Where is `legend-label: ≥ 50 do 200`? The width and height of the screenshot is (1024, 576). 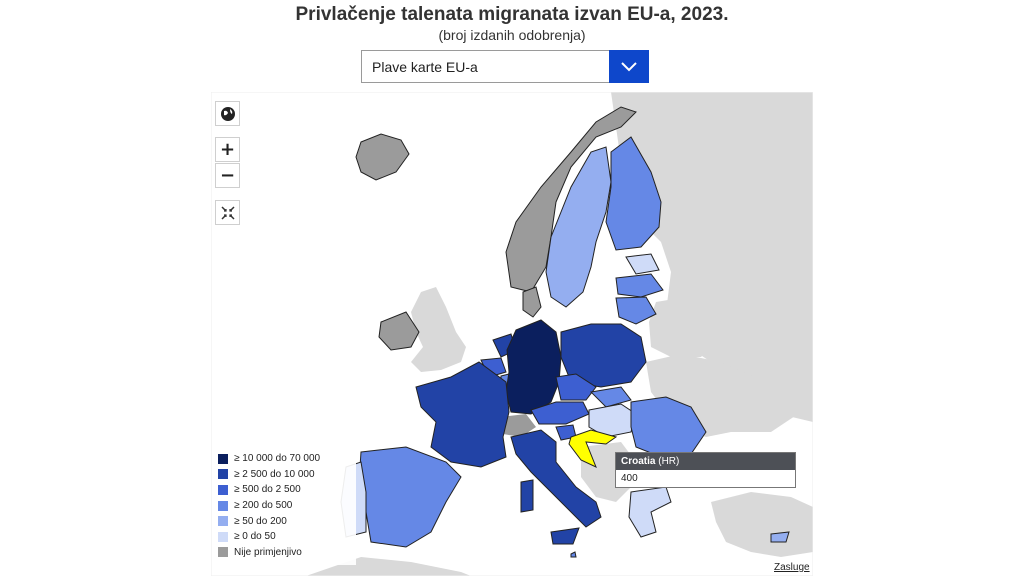
legend-label: ≥ 50 do 200 is located at coordinates (260, 521).